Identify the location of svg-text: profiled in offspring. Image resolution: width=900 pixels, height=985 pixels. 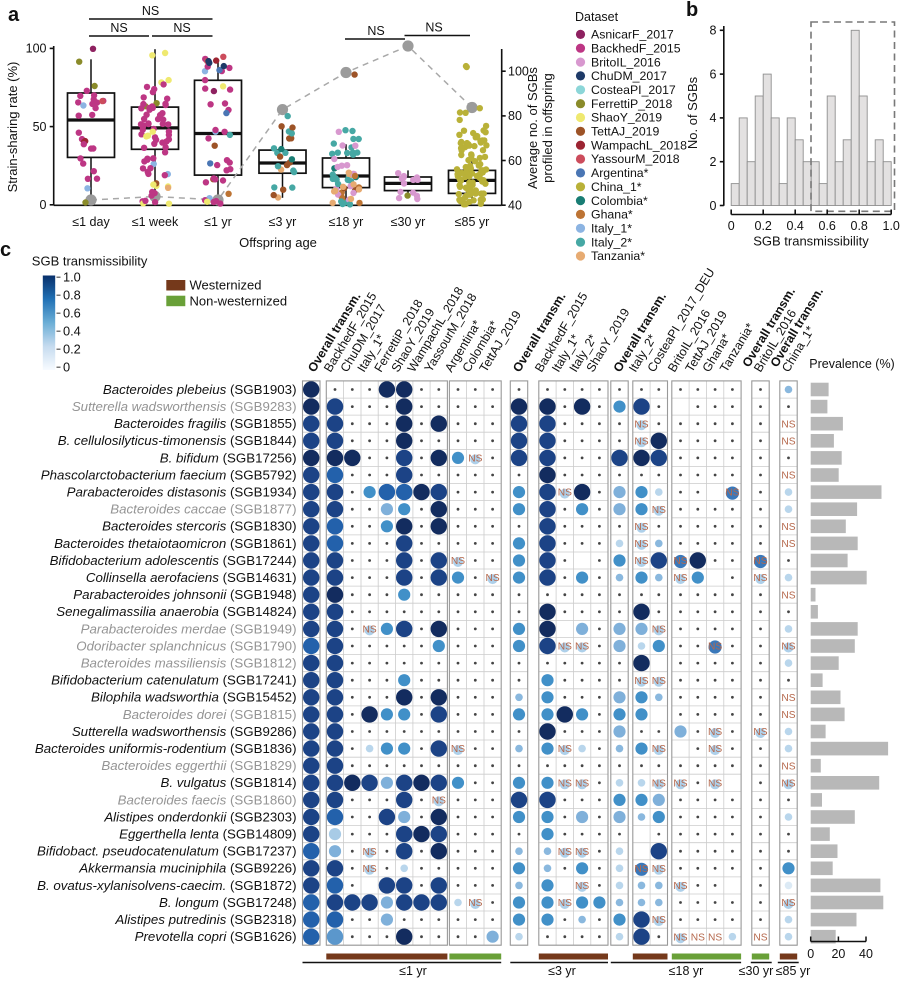
(547, 128).